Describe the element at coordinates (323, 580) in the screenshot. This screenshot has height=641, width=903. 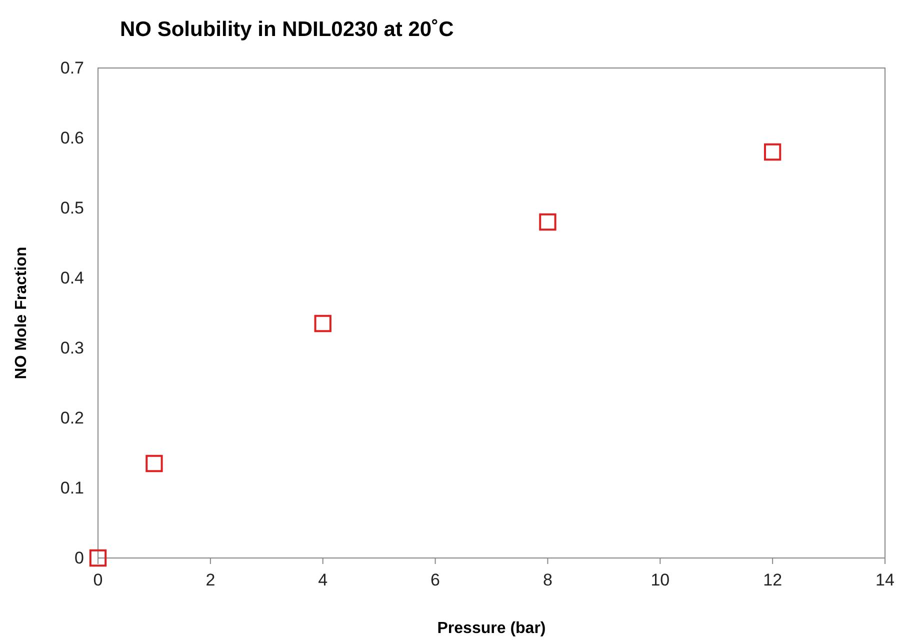
I see `x-tick-label: 4` at that location.